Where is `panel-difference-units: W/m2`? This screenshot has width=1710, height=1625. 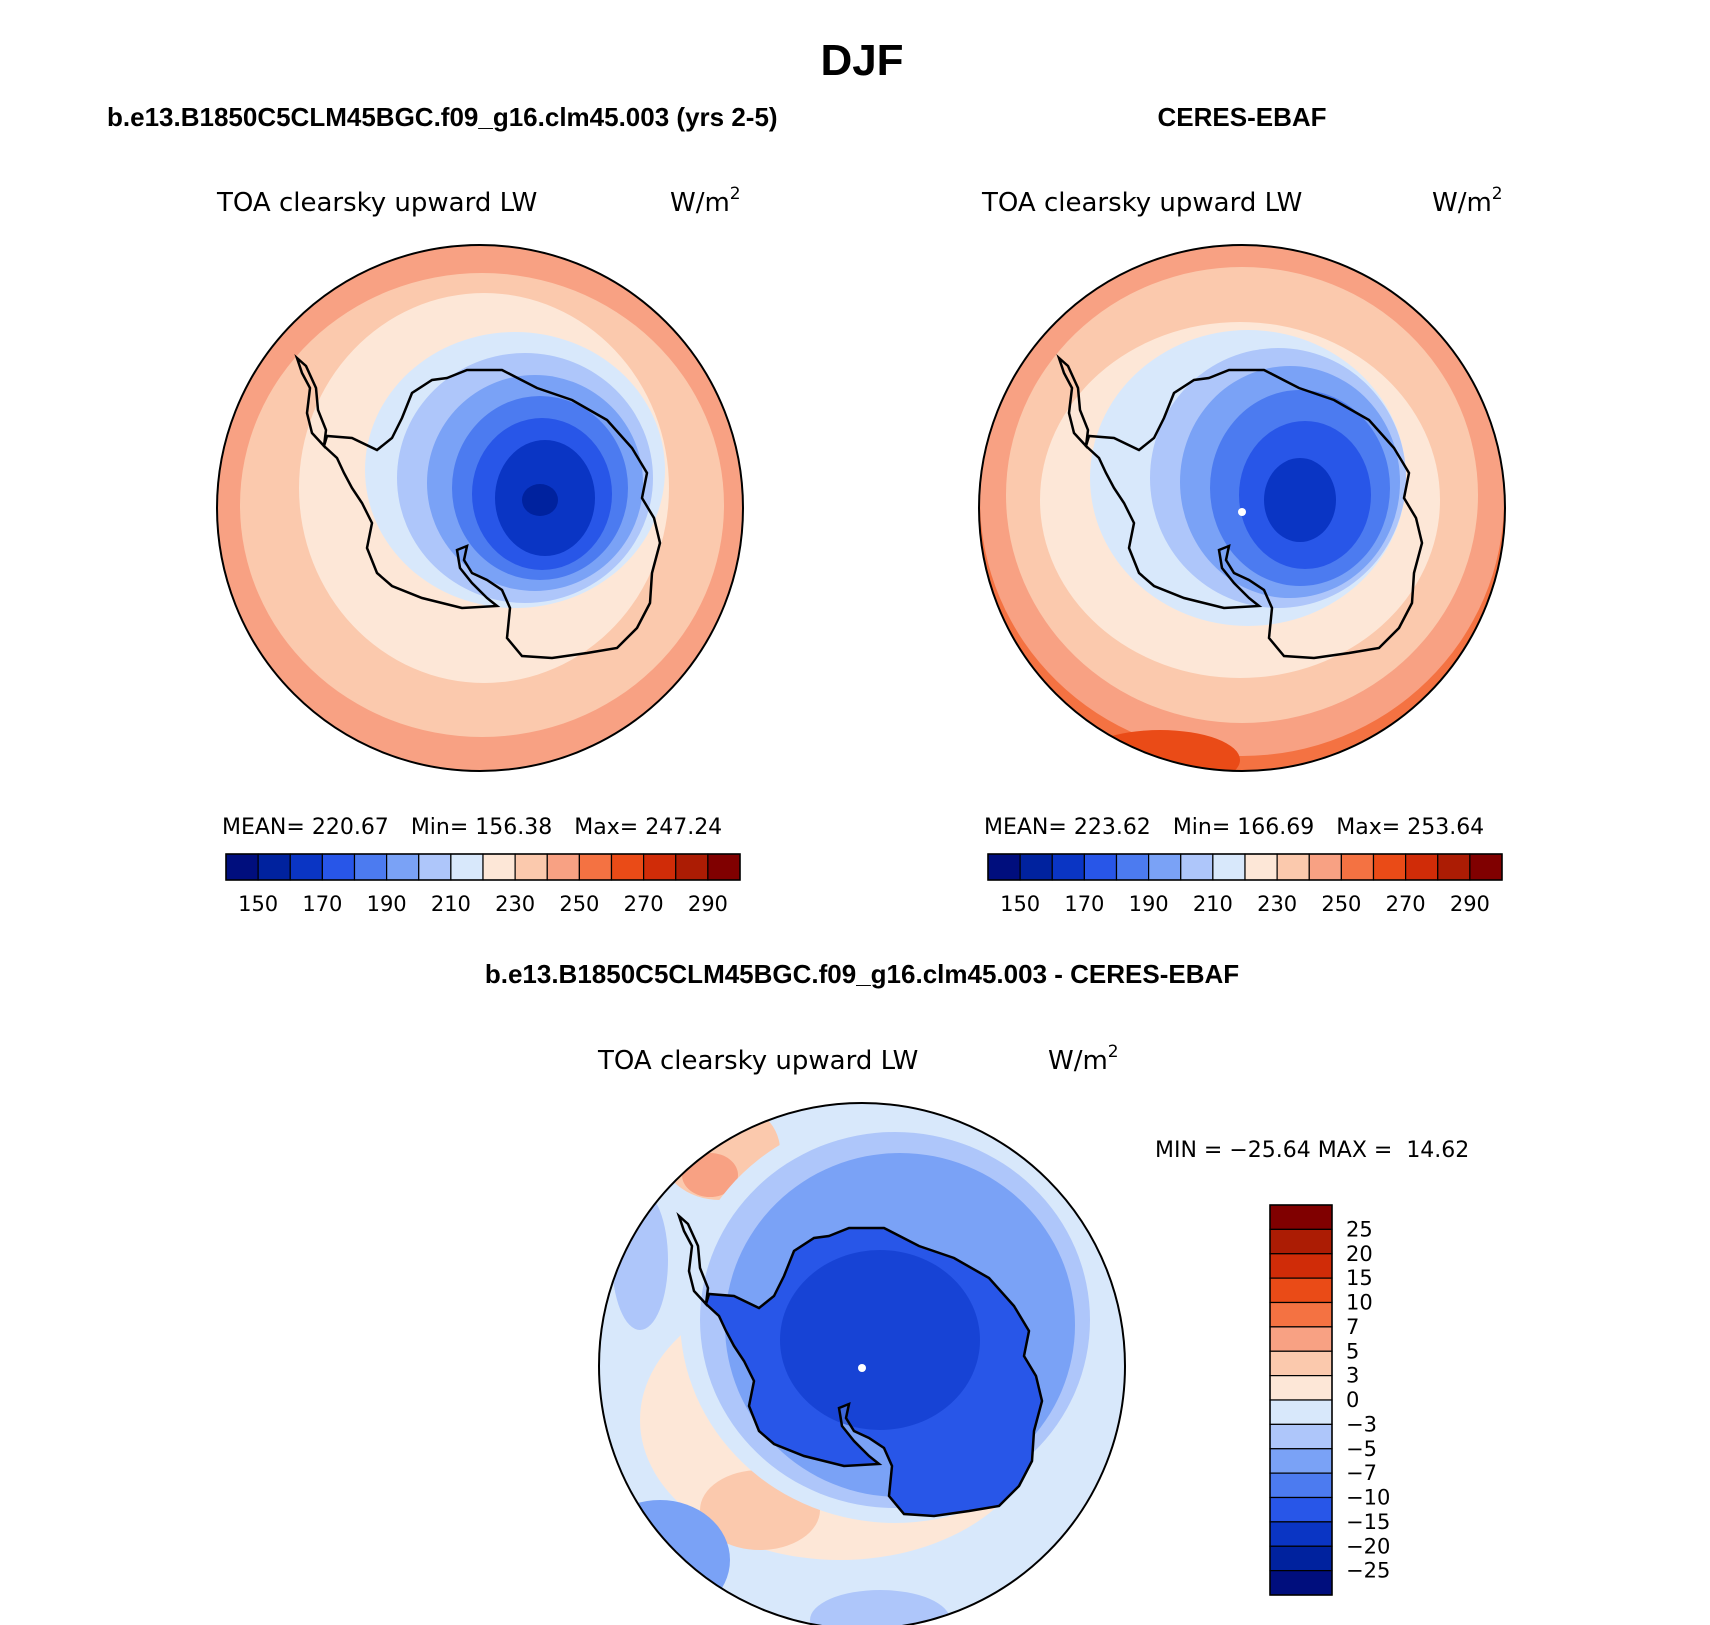 panel-difference-units: W/m2 is located at coordinates (1083, 1059).